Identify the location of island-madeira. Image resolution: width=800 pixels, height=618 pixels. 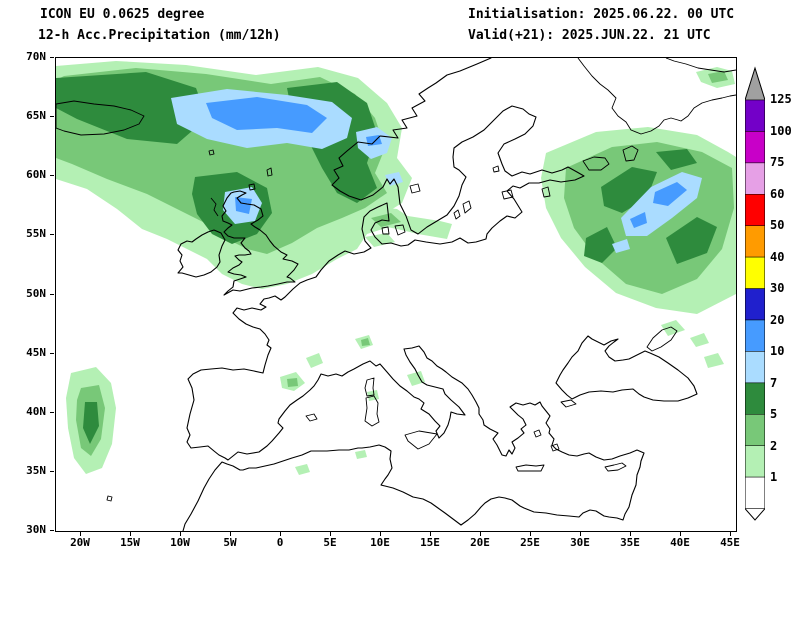
(109, 498).